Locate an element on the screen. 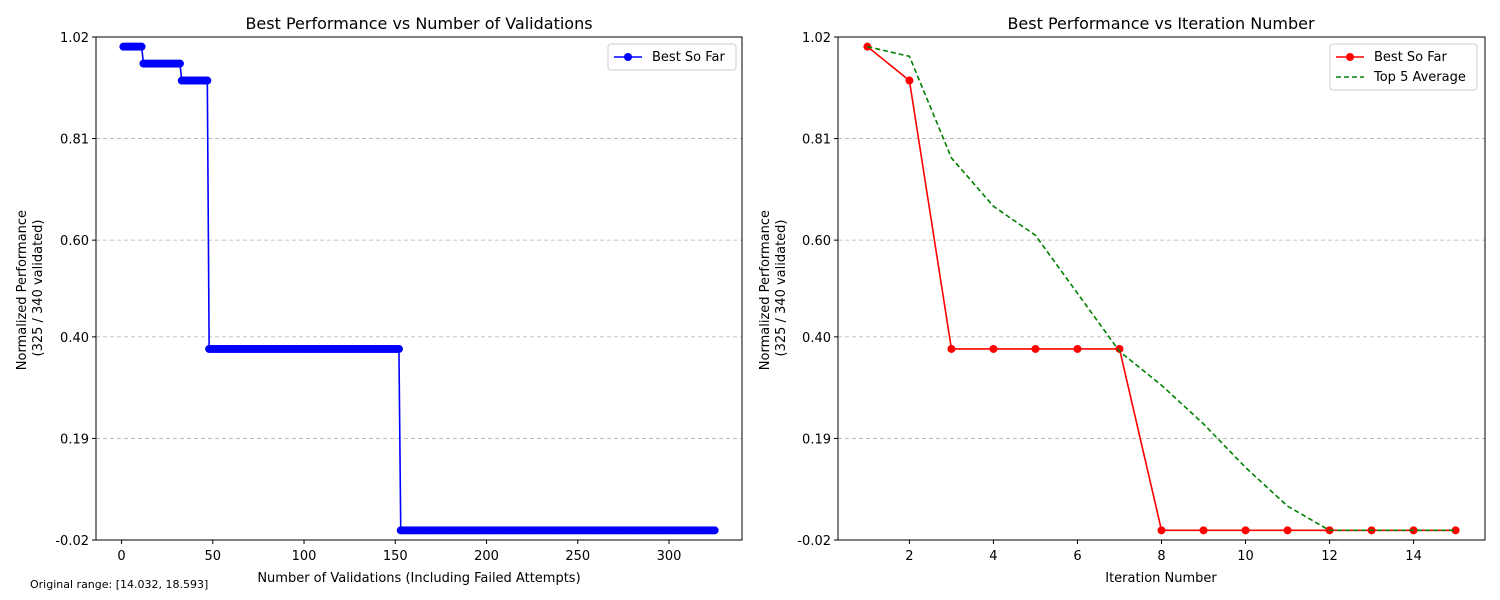  x-tick-label: 100 is located at coordinates (304, 556).